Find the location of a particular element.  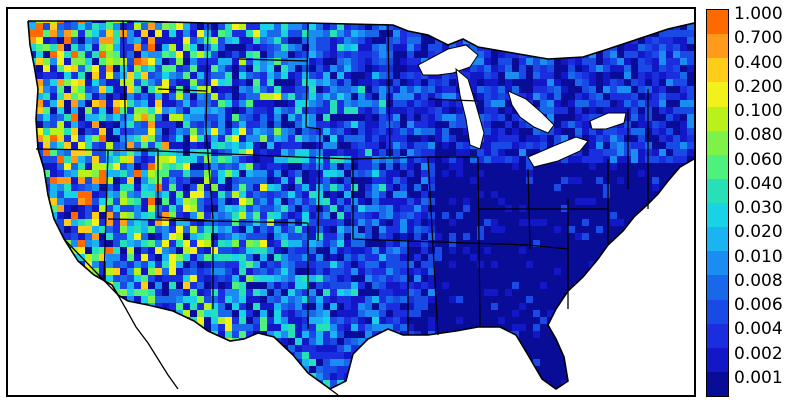

gulf-coast-mexico is located at coordinates (334, 391).